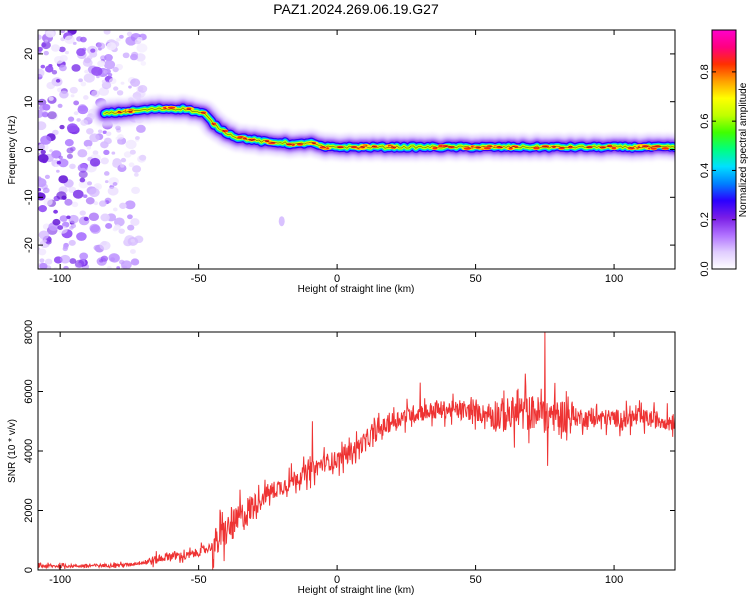 Image resolution: width=750 pixels, height=600 pixels. I want to click on snr-xtick-label: -50, so click(199, 580).